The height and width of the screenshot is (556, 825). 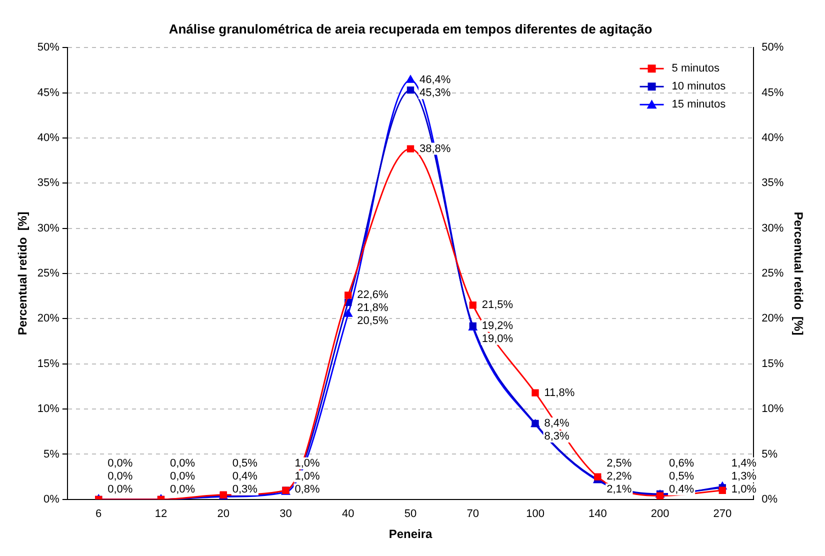 What do you see at coordinates (52, 499) in the screenshot?
I see `y-tick-label: 0%` at bounding box center [52, 499].